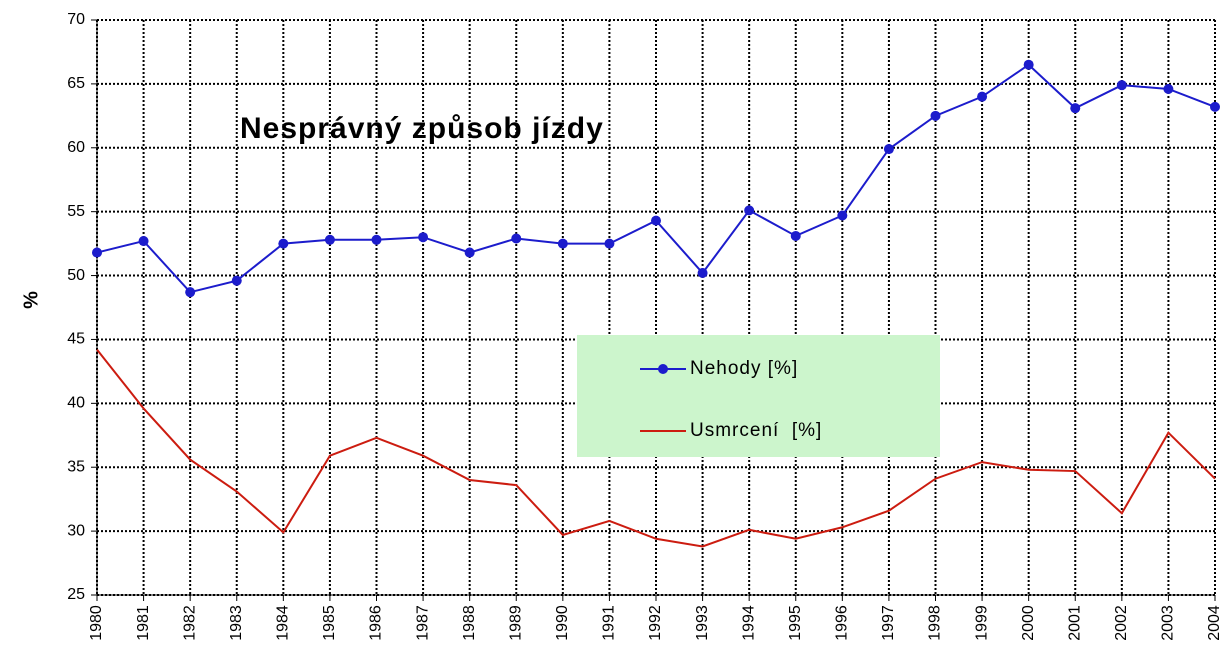  What do you see at coordinates (76, 211) in the screenshot?
I see `y-tick-label: 55` at bounding box center [76, 211].